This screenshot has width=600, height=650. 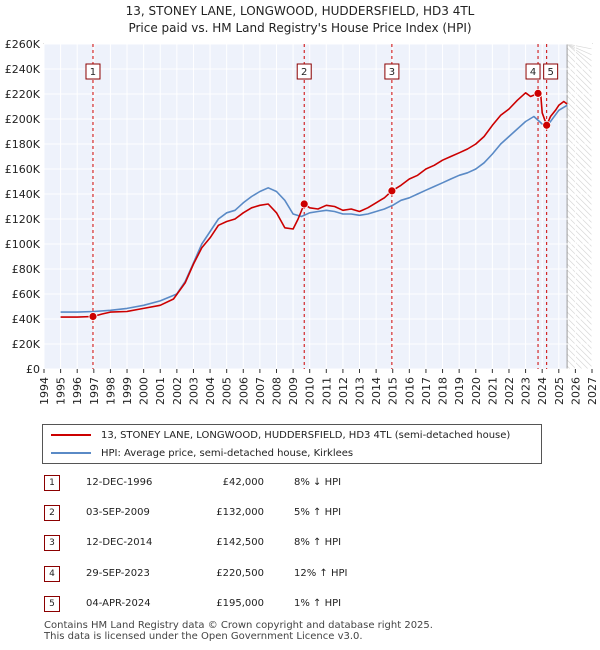 What do you see at coordinates (23, 119) in the screenshot?
I see `y-tick-label: £200K` at bounding box center [23, 119].